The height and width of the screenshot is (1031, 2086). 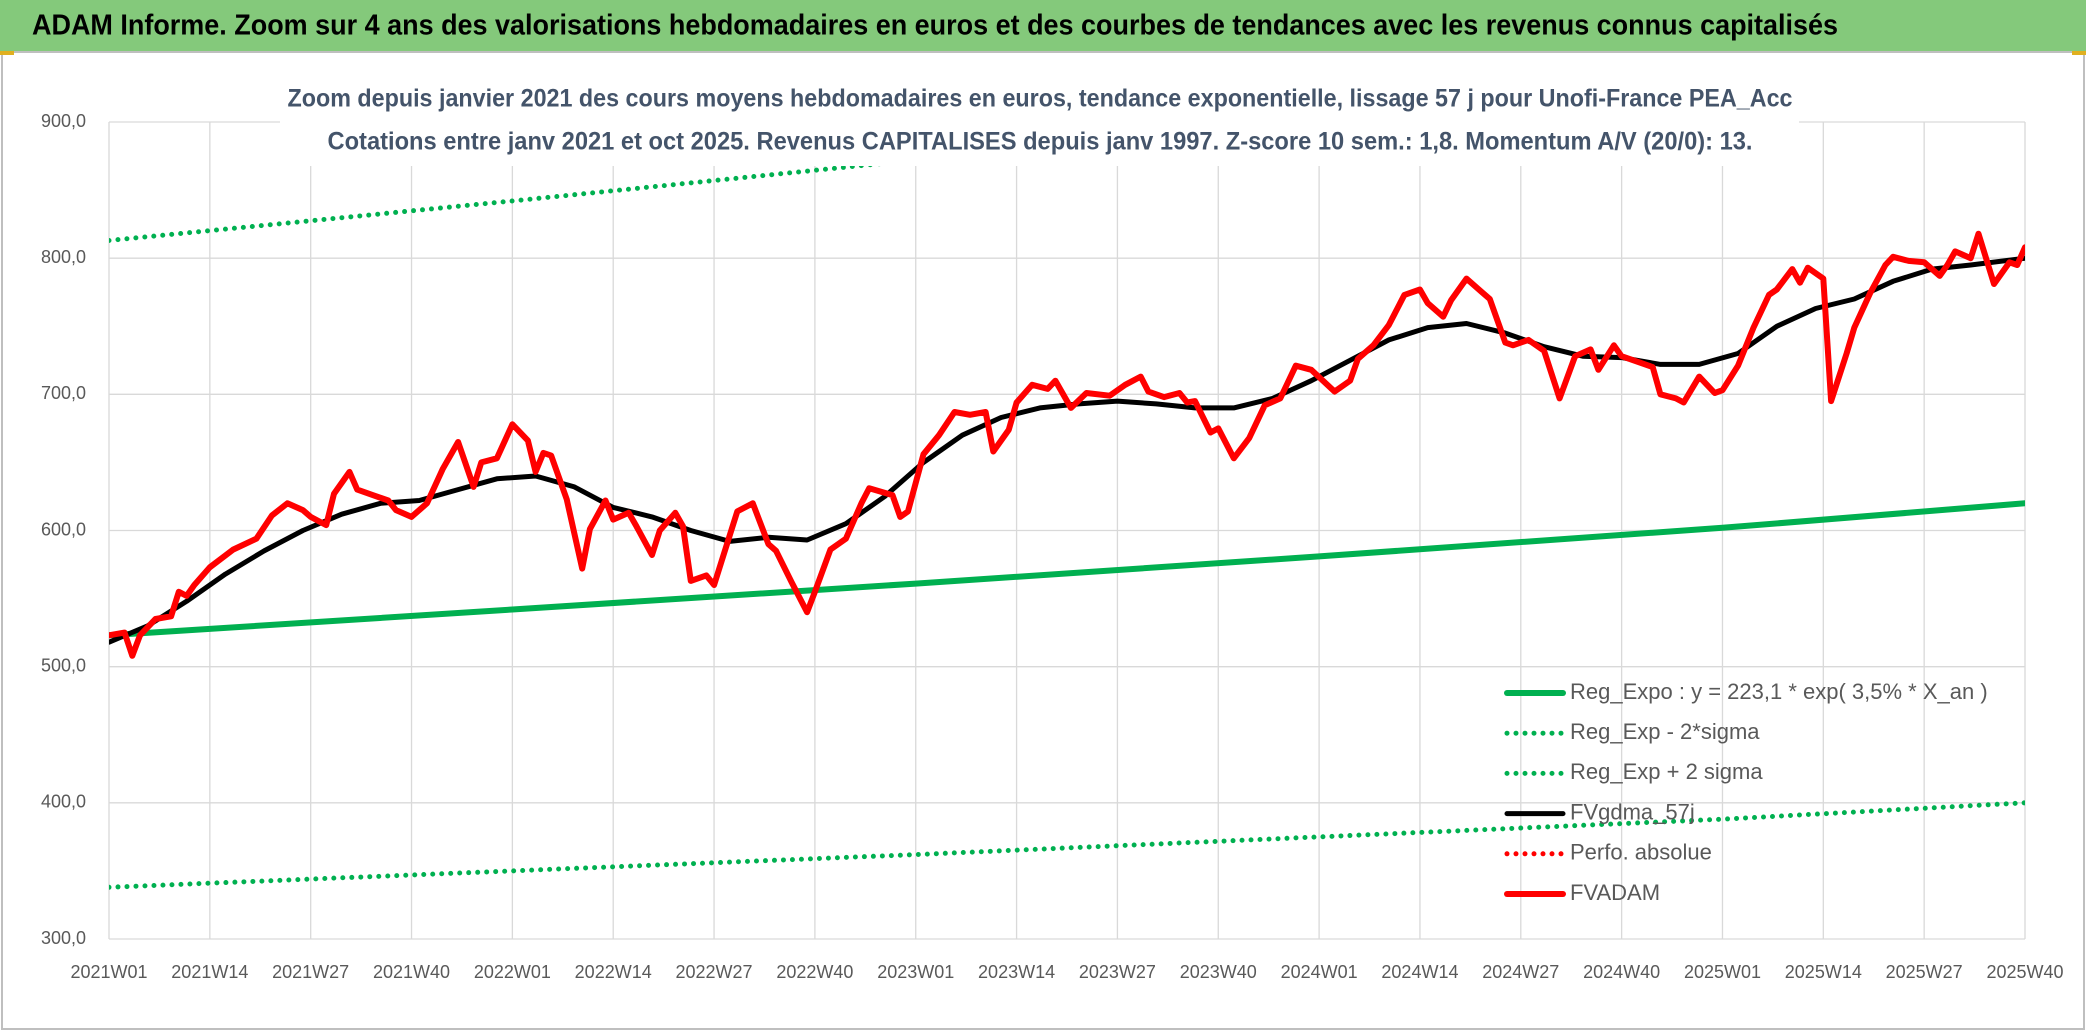 I want to click on x-tick-label: 2021W27, so click(x=310, y=972).